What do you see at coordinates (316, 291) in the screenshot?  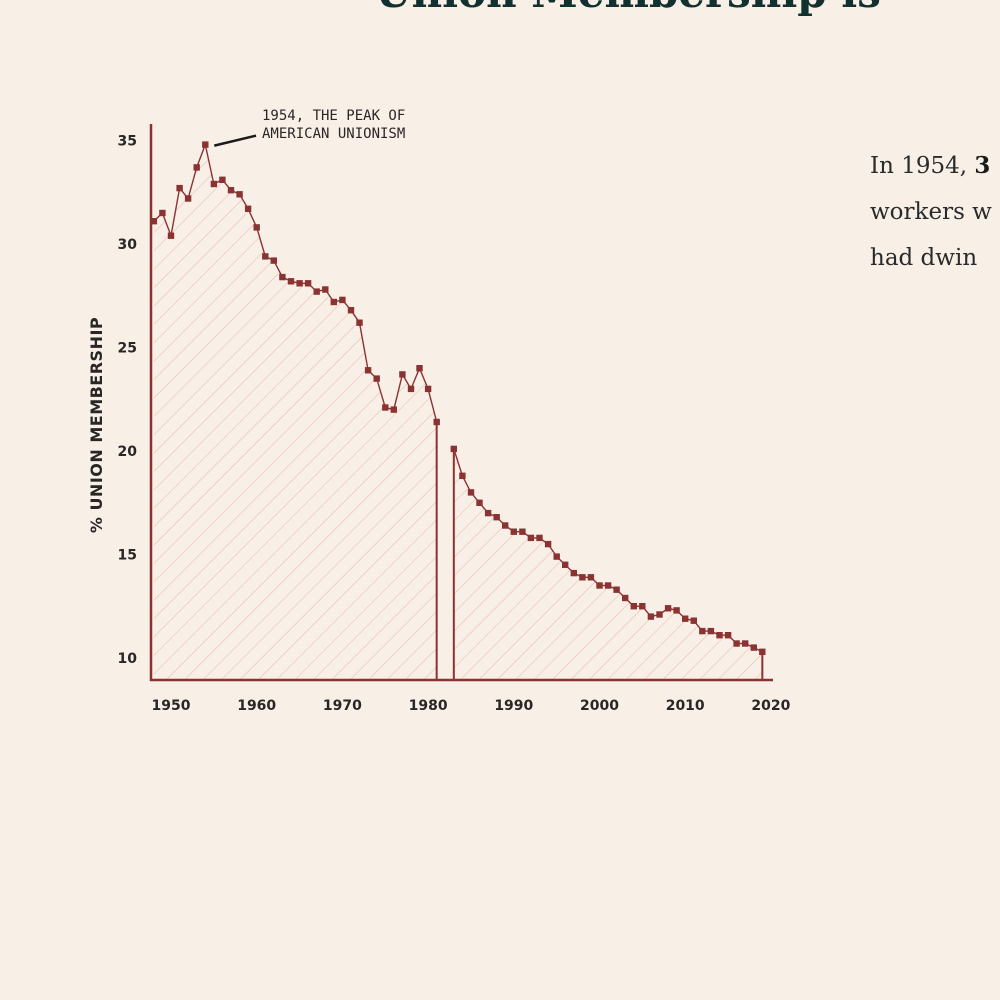 I see `data-point-1967` at bounding box center [316, 291].